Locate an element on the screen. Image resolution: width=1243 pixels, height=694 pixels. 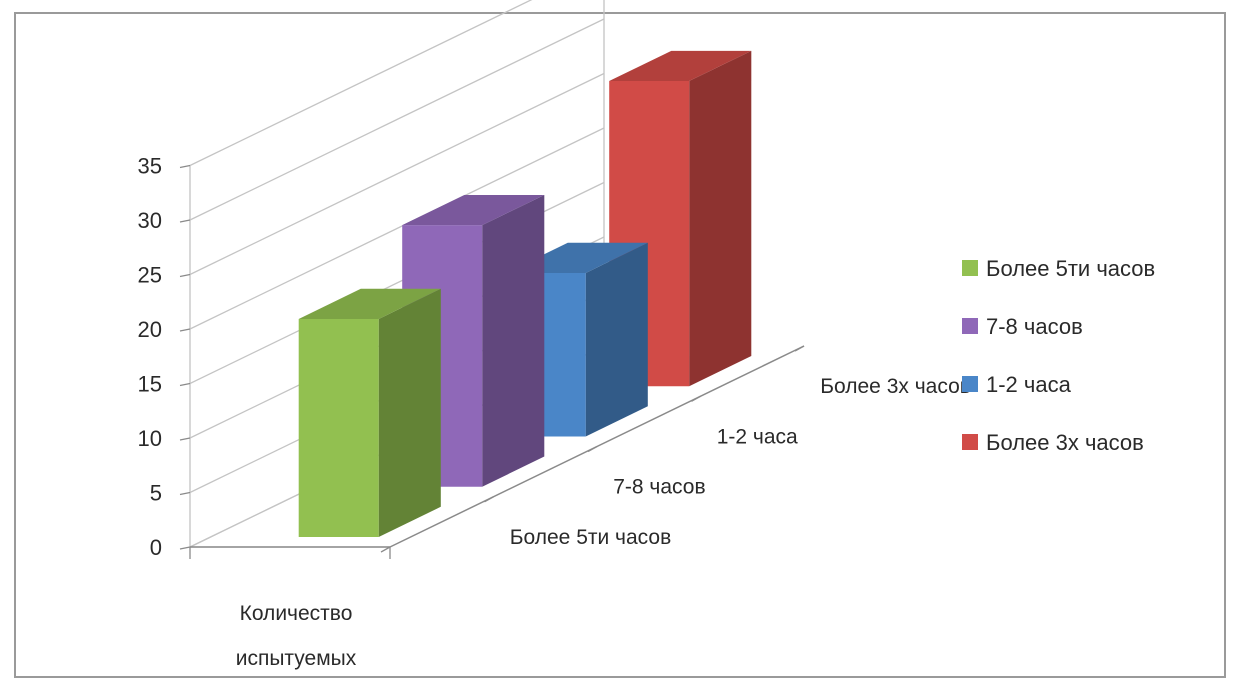
category-label: Количество испытуемых is located at coordinates (296, 636).